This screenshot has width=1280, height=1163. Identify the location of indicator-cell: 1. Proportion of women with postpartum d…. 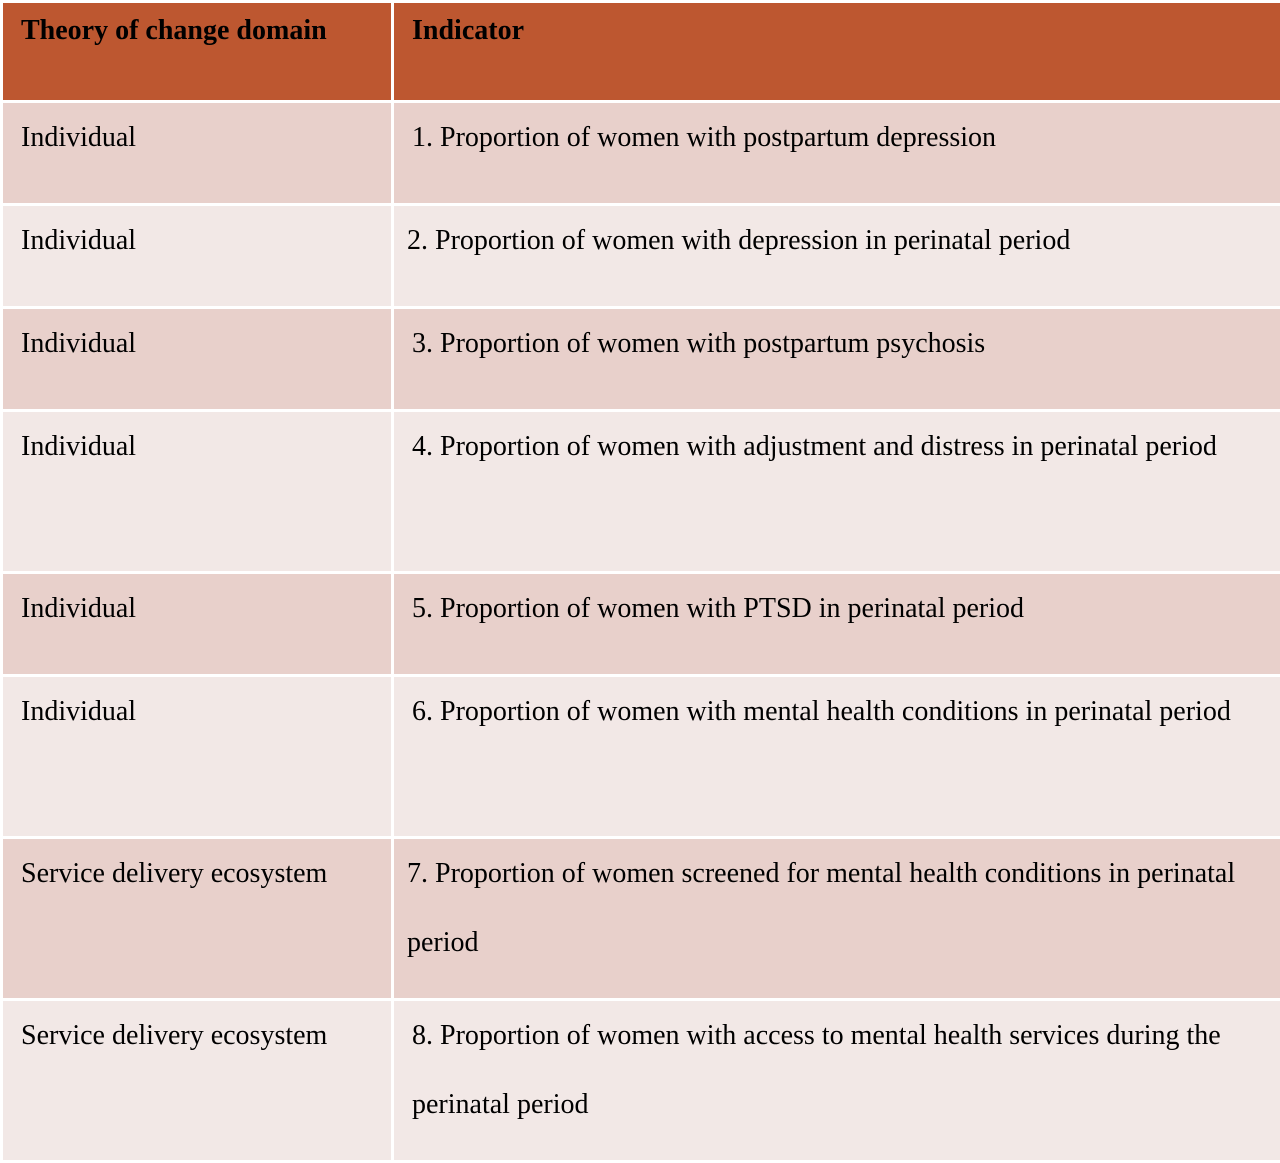
(835, 153).